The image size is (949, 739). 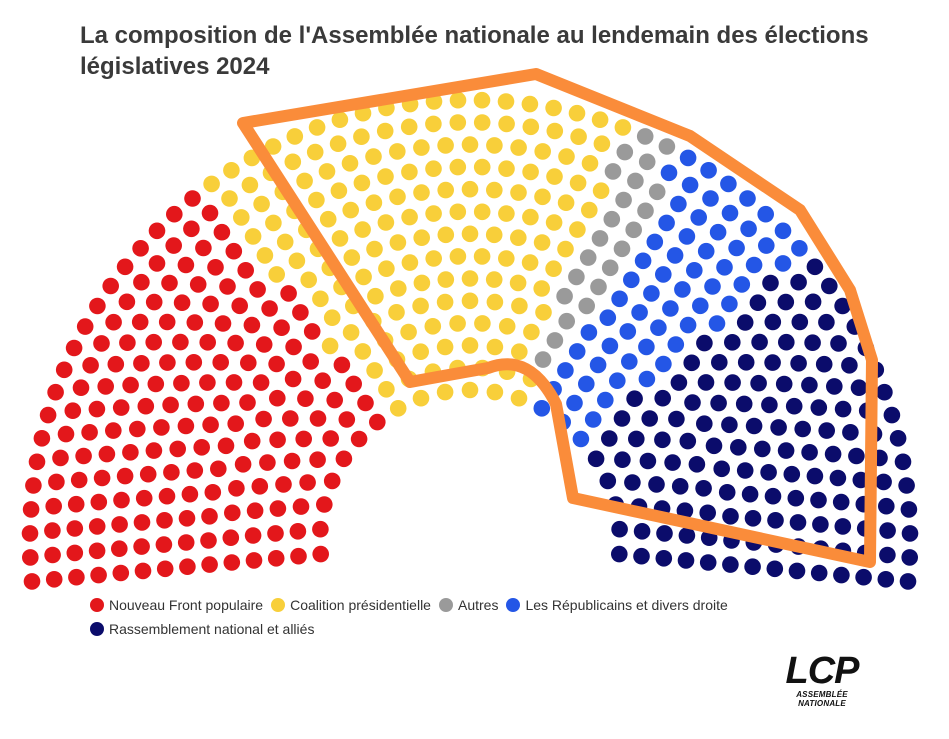 What do you see at coordinates (626, 605) in the screenshot?
I see `legend-label: Les Républicains et divers droite` at bounding box center [626, 605].